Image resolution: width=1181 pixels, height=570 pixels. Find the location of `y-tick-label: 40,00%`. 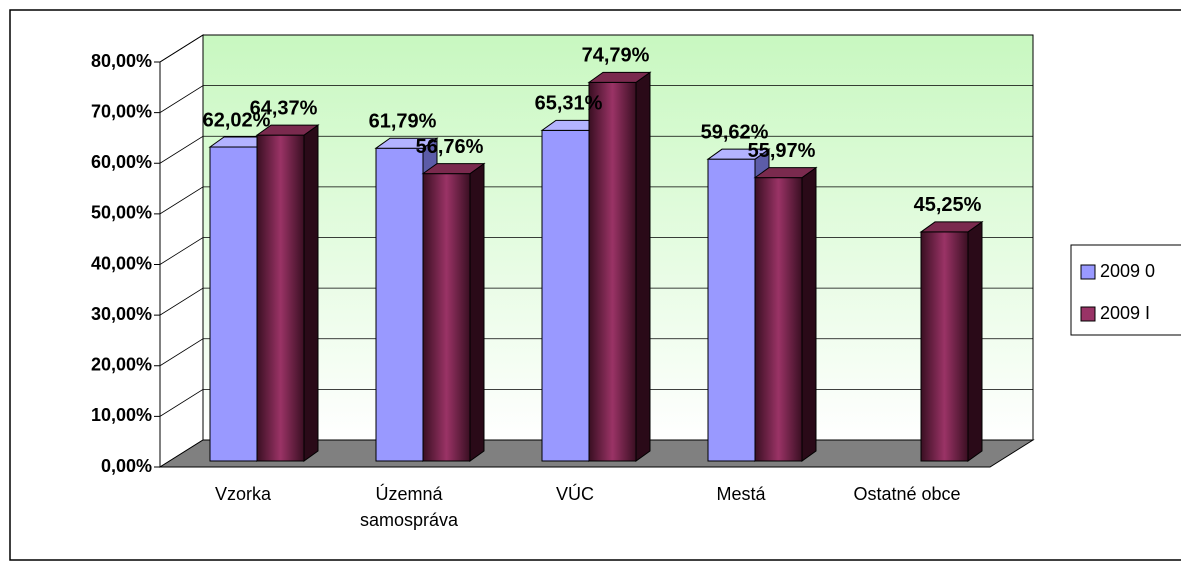

y-tick-label: 40,00% is located at coordinates (121, 263).